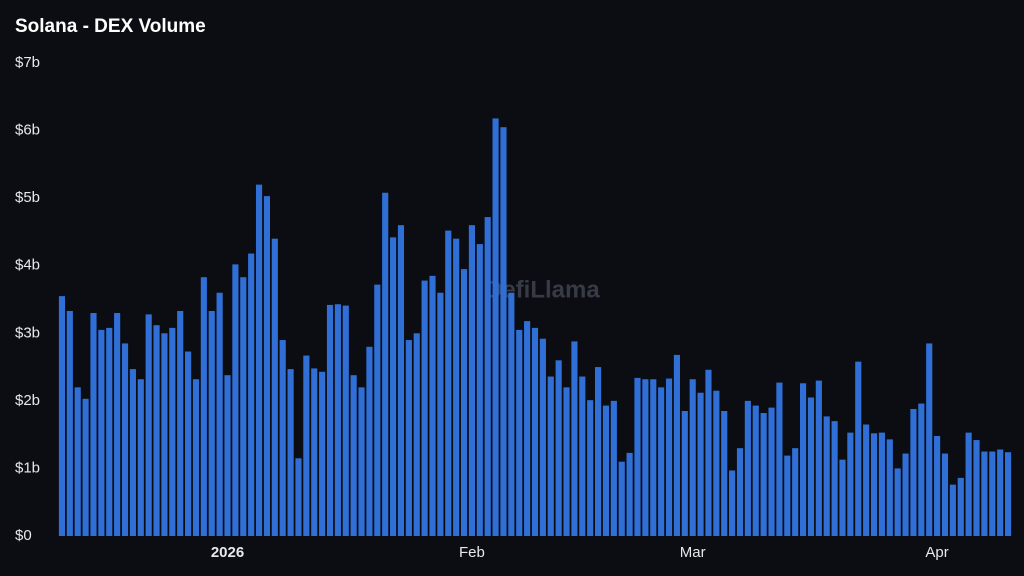  What do you see at coordinates (27, 130) in the screenshot?
I see `y-tick-label: $6b` at bounding box center [27, 130].